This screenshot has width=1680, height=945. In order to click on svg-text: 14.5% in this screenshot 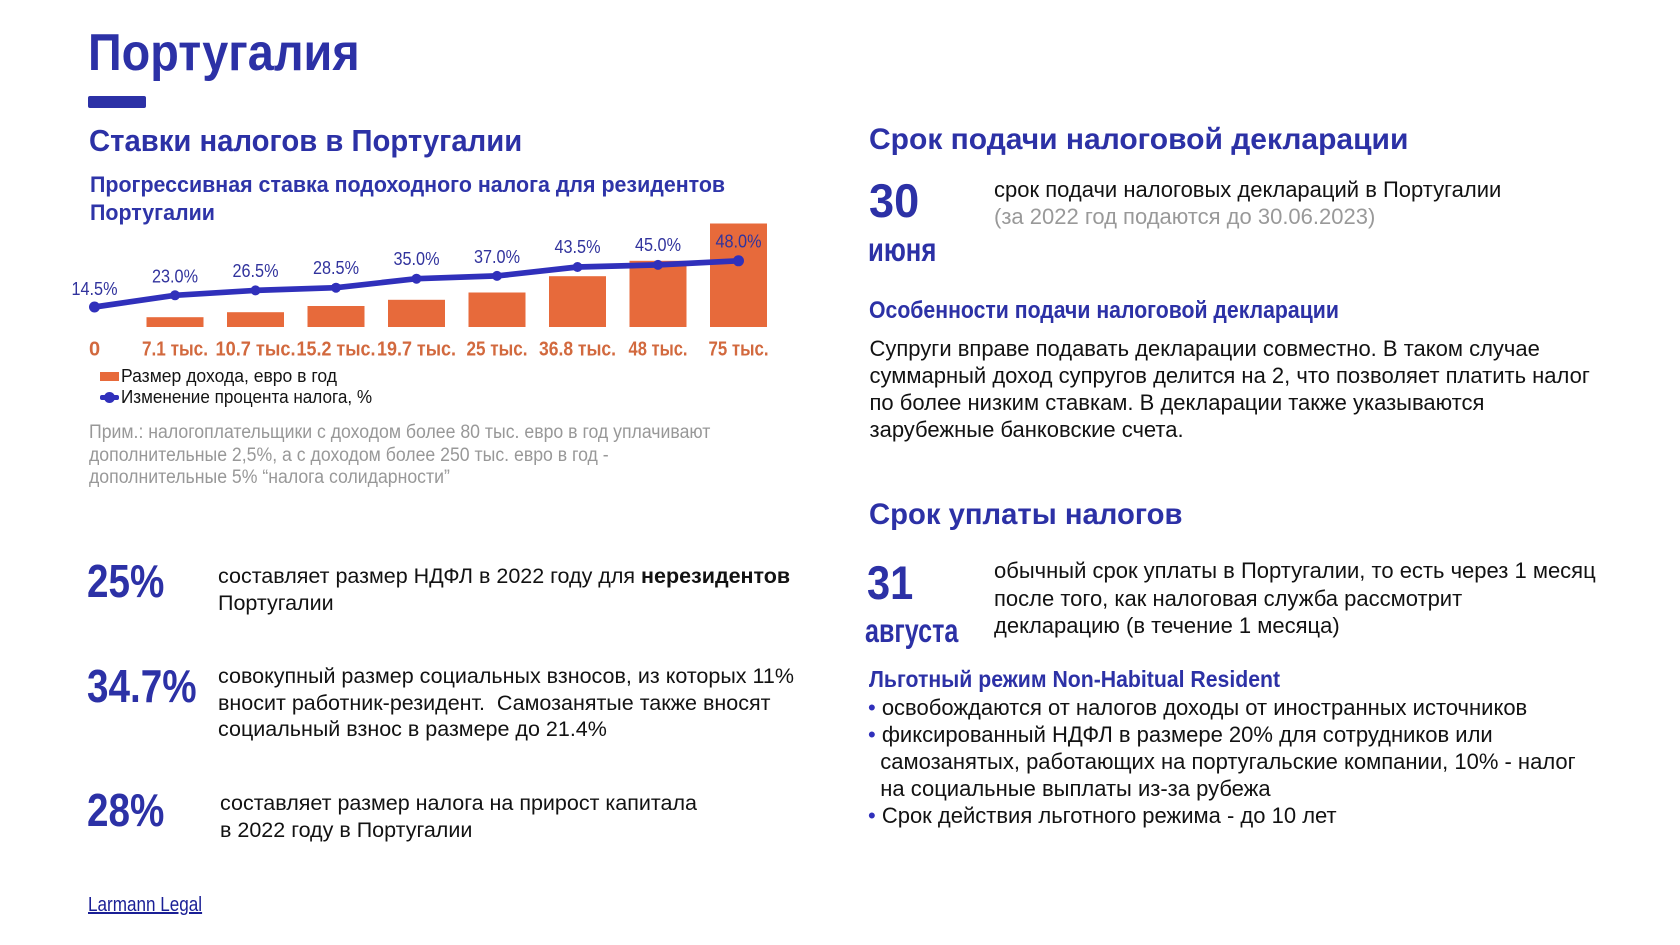, I will do `click(95, 288)`.